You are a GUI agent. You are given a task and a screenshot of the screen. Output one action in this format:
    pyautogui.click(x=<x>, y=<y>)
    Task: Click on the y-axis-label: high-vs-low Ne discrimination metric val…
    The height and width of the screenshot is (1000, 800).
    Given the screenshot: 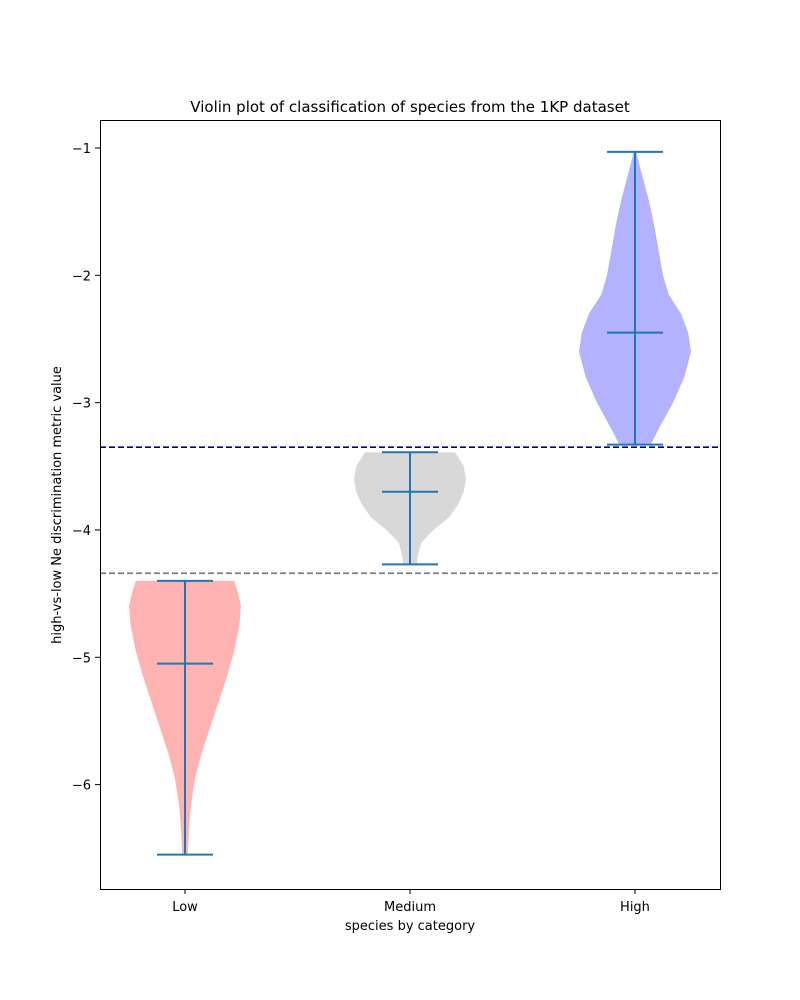 What is the action you would take?
    pyautogui.click(x=57, y=505)
    